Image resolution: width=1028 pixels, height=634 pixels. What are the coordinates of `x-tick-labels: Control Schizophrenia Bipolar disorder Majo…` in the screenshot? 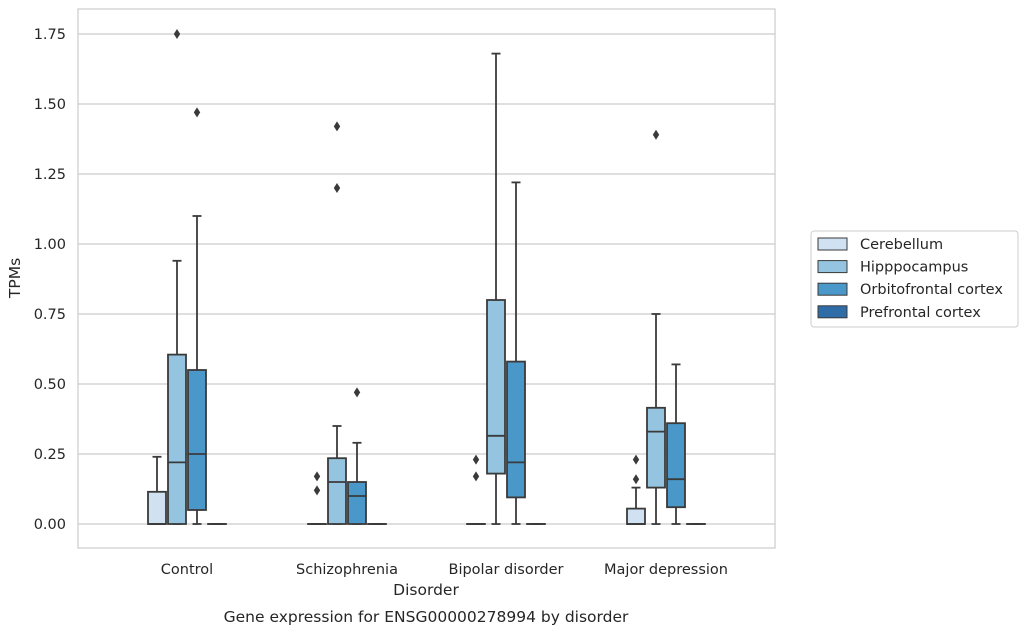 It's located at (444, 570).